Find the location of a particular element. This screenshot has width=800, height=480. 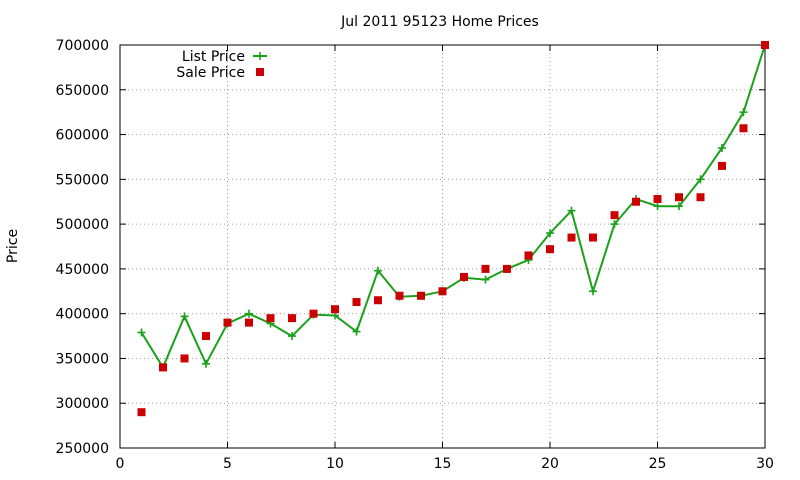

y-tick-label: 450000 is located at coordinates (82, 270).